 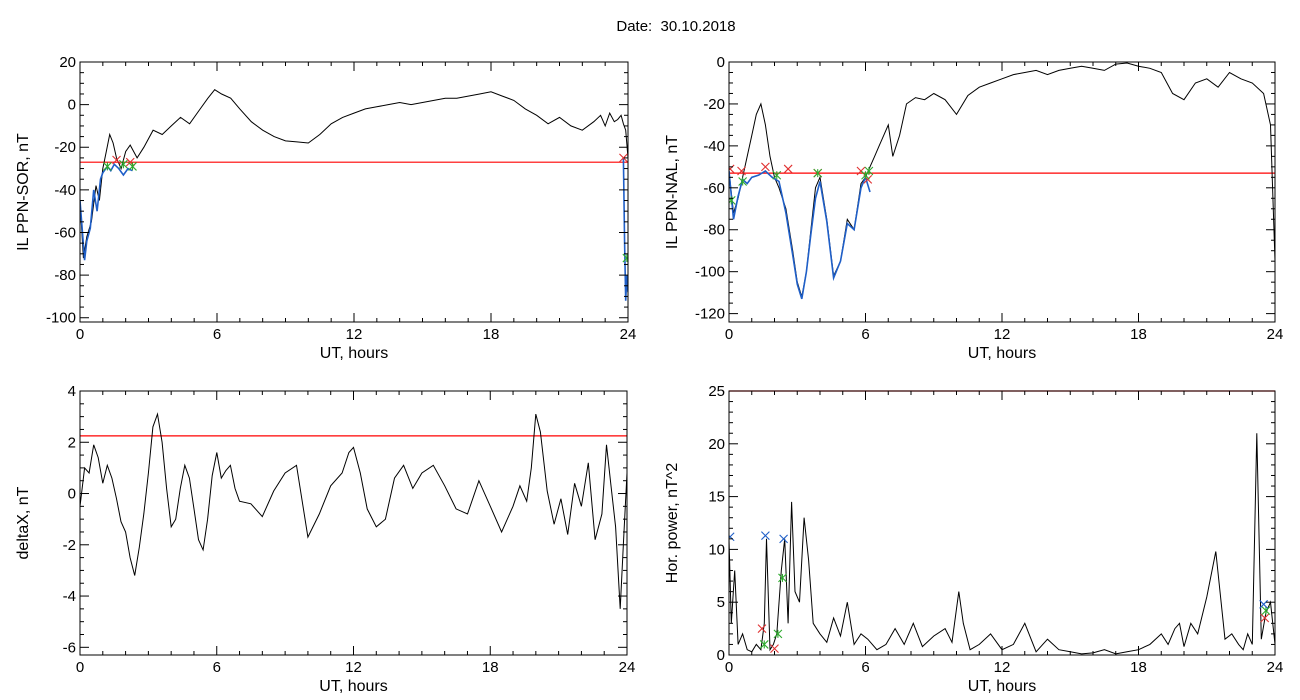 What do you see at coordinates (23, 192) in the screenshot?
I see `y-axis-label: IL PPN-SOR, nT` at bounding box center [23, 192].